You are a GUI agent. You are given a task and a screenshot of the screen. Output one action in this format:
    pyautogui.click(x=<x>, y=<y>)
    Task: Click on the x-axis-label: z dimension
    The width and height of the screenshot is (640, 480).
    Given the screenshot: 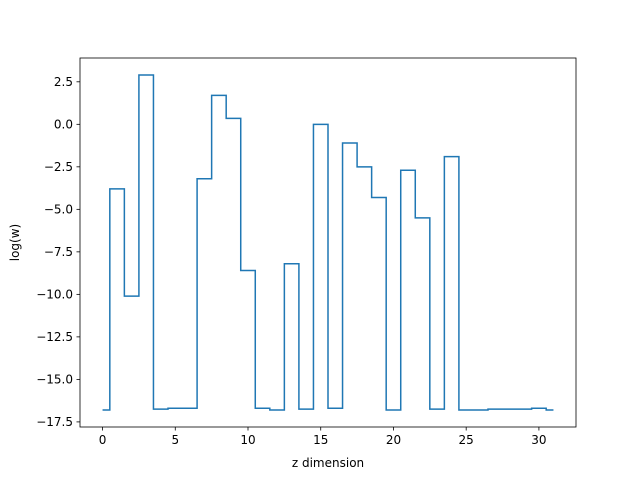 What is the action you would take?
    pyautogui.click(x=328, y=463)
    